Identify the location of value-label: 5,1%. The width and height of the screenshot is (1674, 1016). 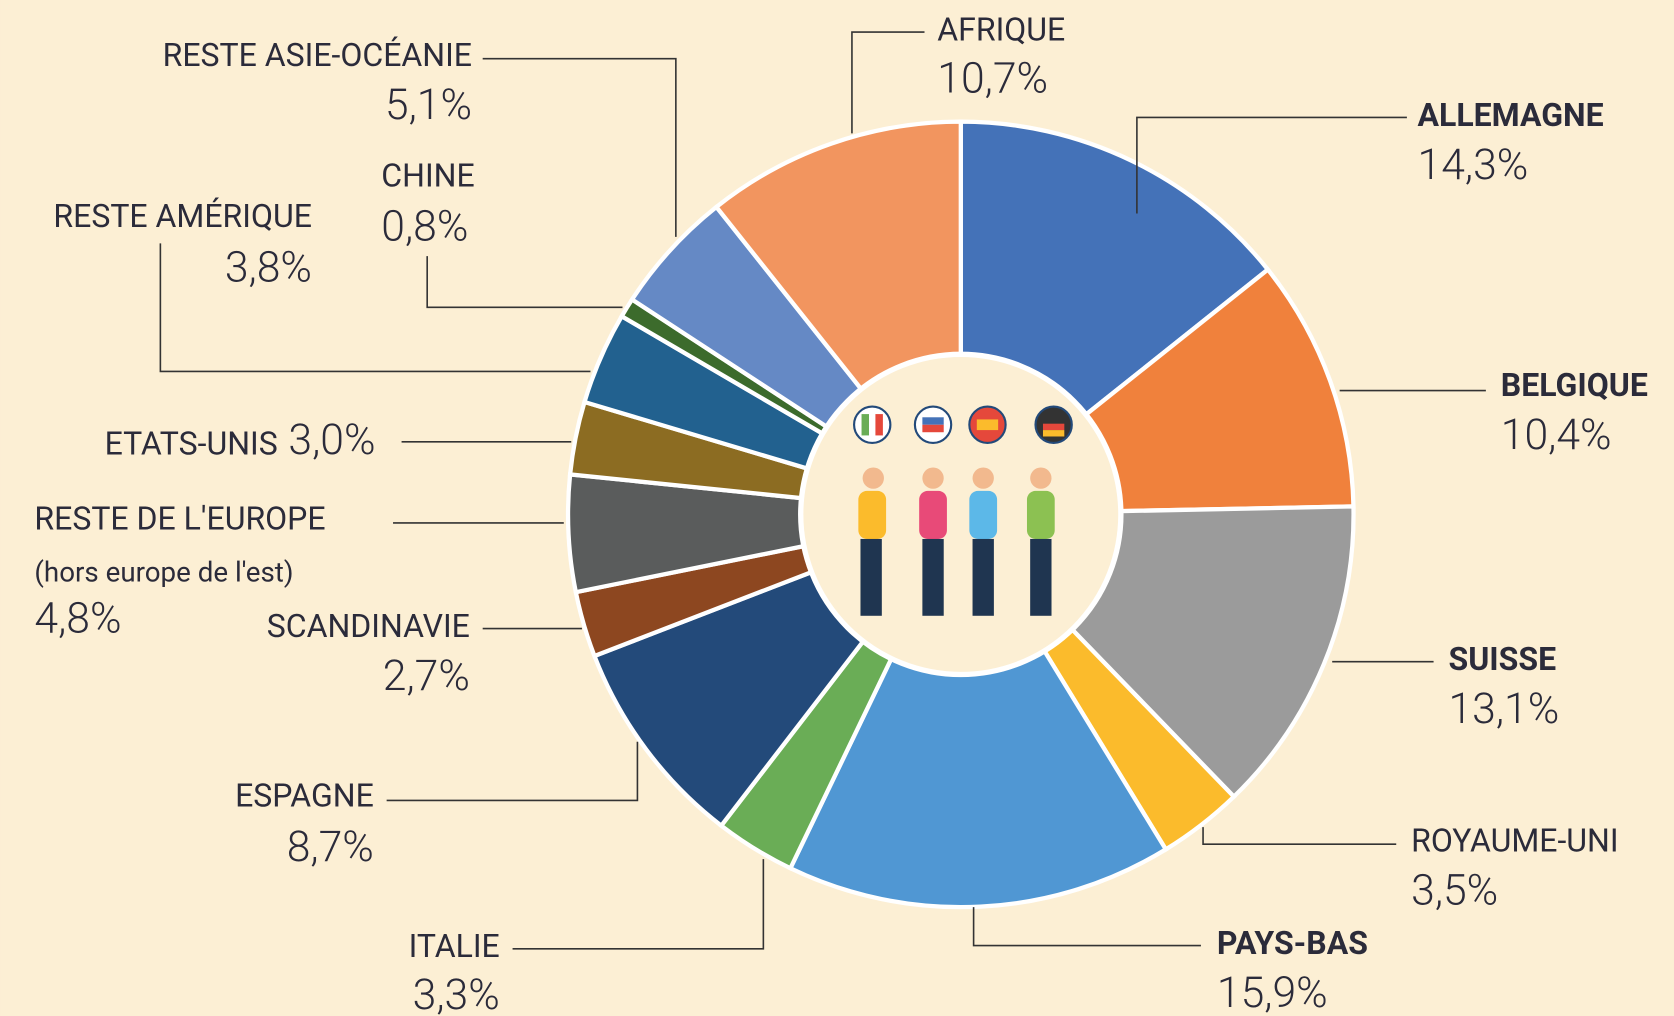
(428, 105).